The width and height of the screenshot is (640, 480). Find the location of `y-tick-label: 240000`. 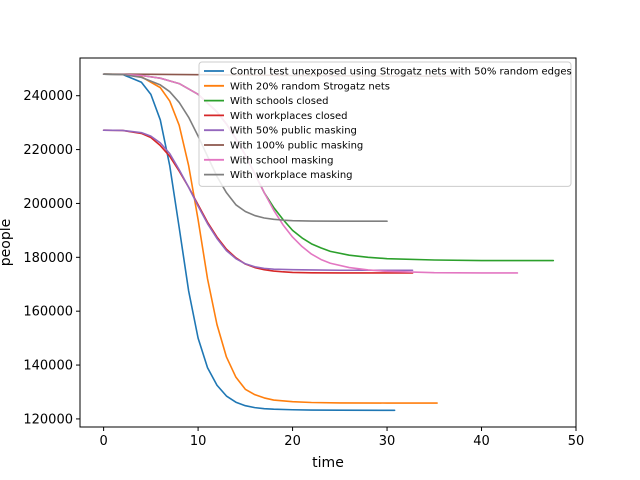

y-tick-label: 240000 is located at coordinates (48, 96).